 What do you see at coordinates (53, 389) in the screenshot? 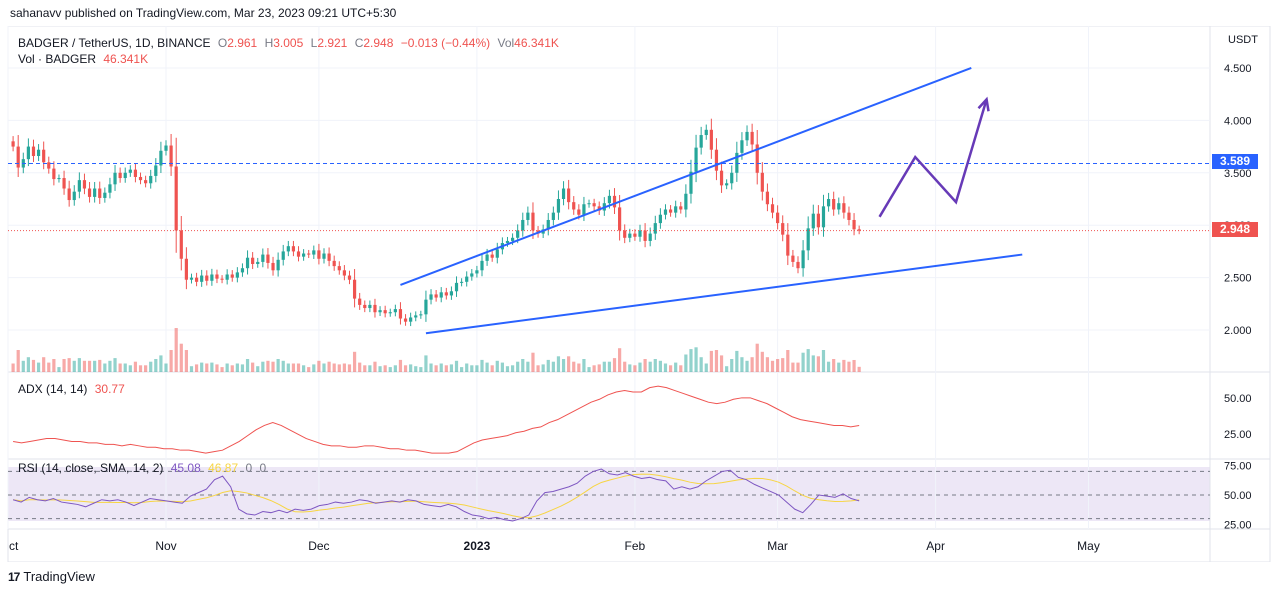
I see `adx-label: ADX (14, 14)` at bounding box center [53, 389].